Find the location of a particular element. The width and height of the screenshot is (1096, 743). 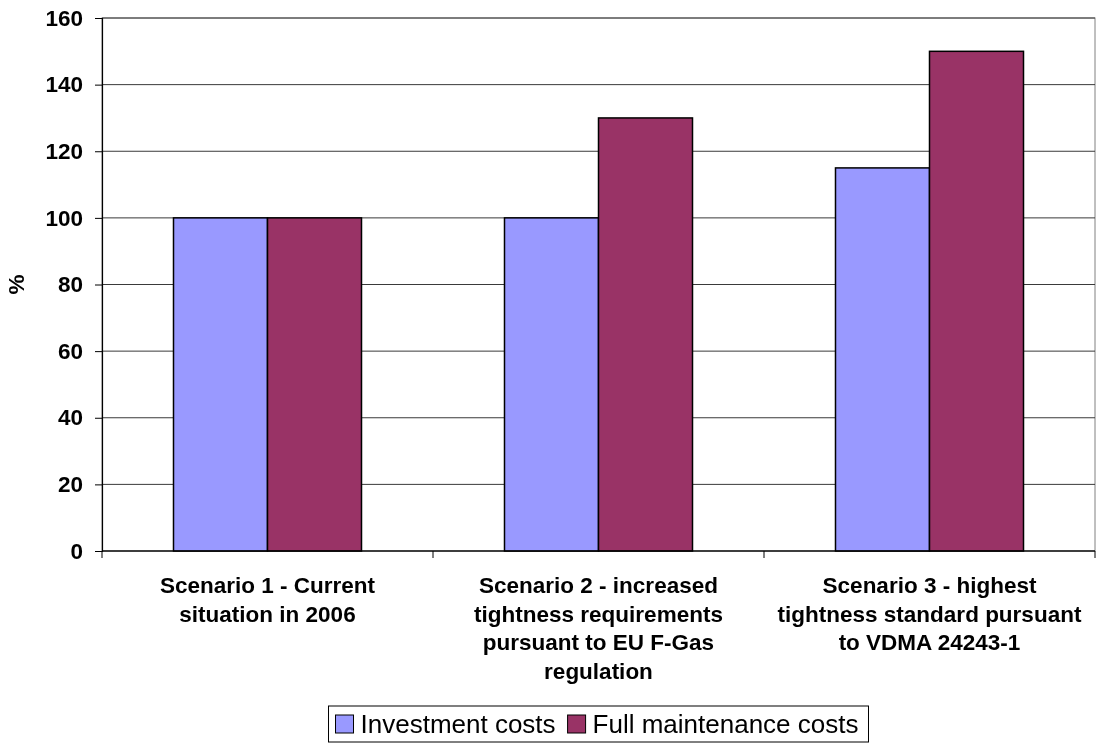

legend-label: Investment costs is located at coordinates (458, 724).